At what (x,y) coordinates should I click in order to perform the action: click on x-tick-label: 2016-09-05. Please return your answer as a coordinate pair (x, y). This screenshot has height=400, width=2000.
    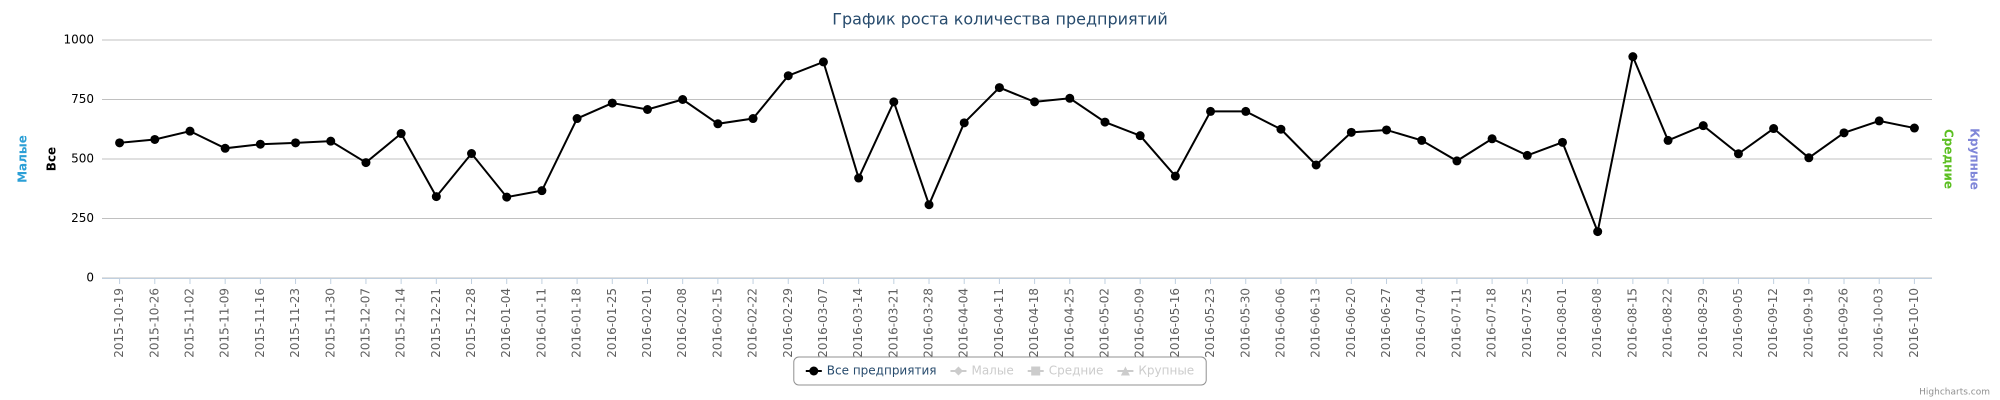
    Looking at the image, I should click on (1738, 323).